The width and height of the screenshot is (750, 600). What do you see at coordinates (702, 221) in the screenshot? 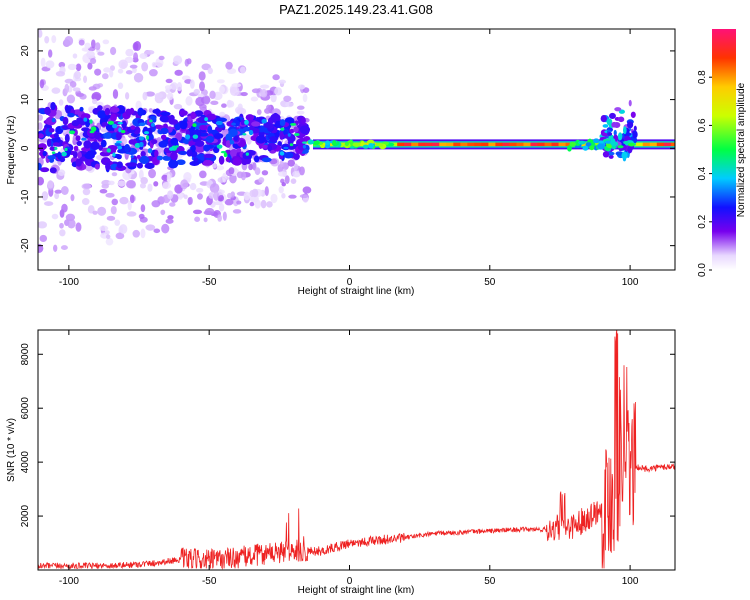
I see `colorbar-tick-label: 0.2` at bounding box center [702, 221].